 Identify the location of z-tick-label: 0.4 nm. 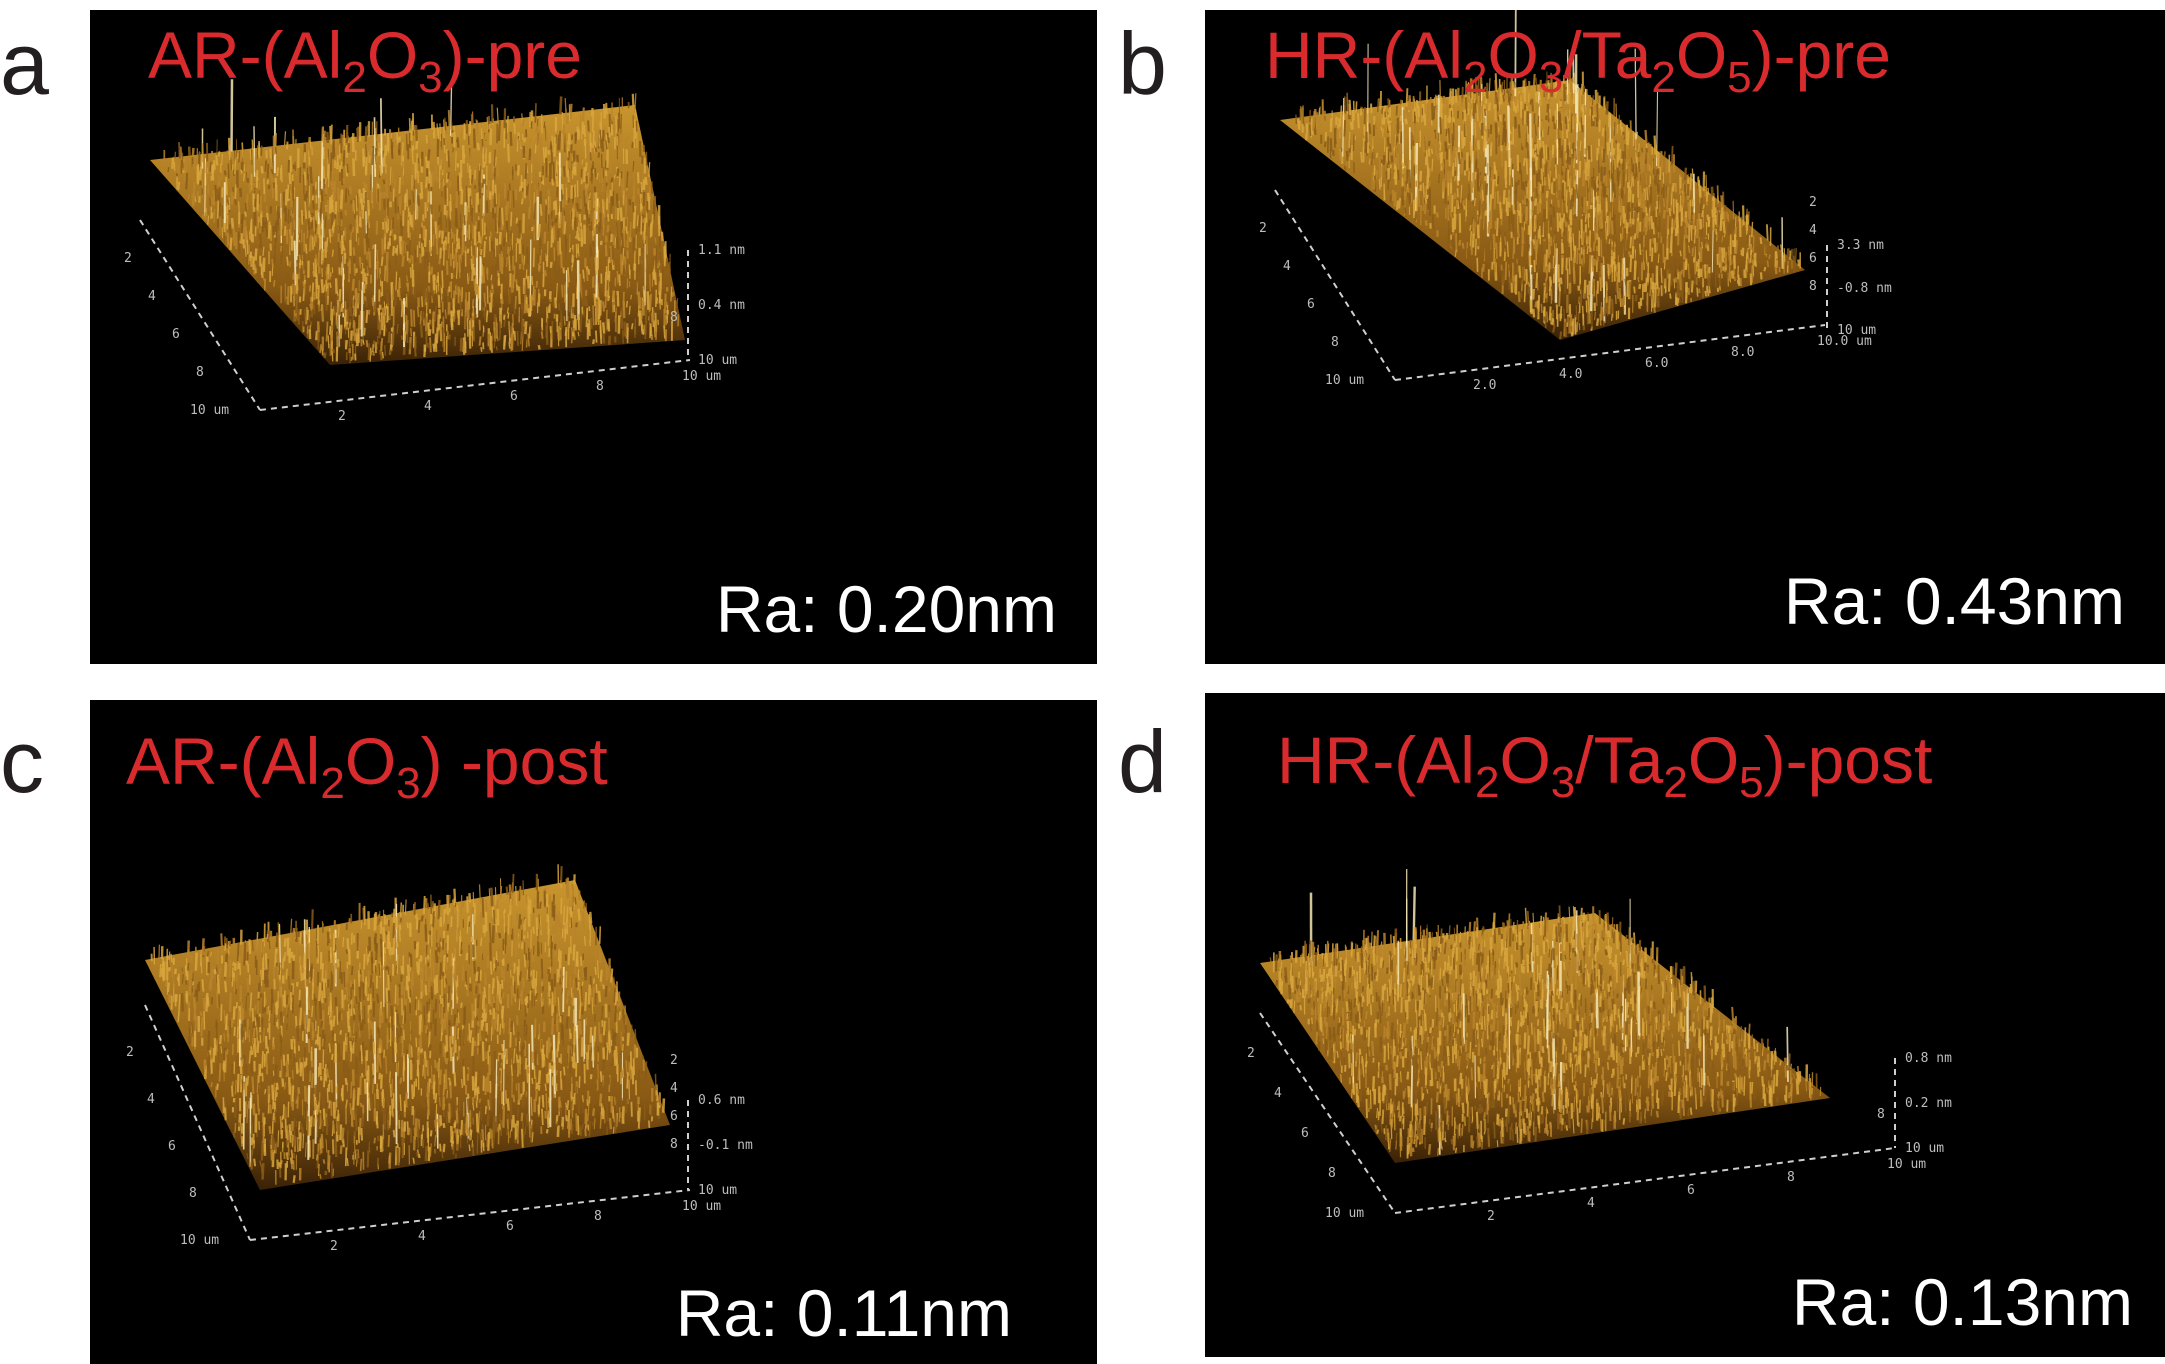
(721, 305).